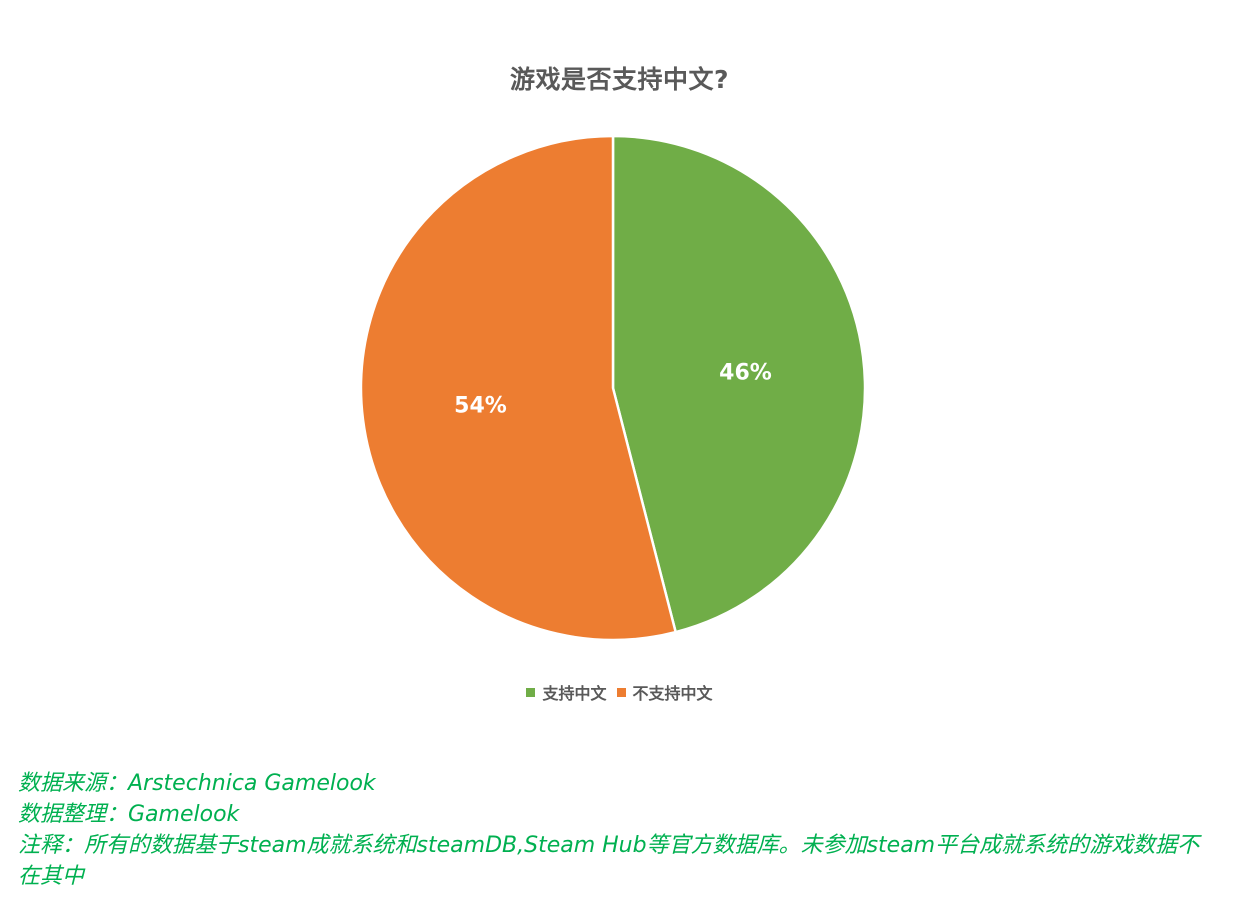  Describe the element at coordinates (197, 783) in the screenshot. I see `data-source-note: 数据来源：Arstechnica Gamelook` at that location.